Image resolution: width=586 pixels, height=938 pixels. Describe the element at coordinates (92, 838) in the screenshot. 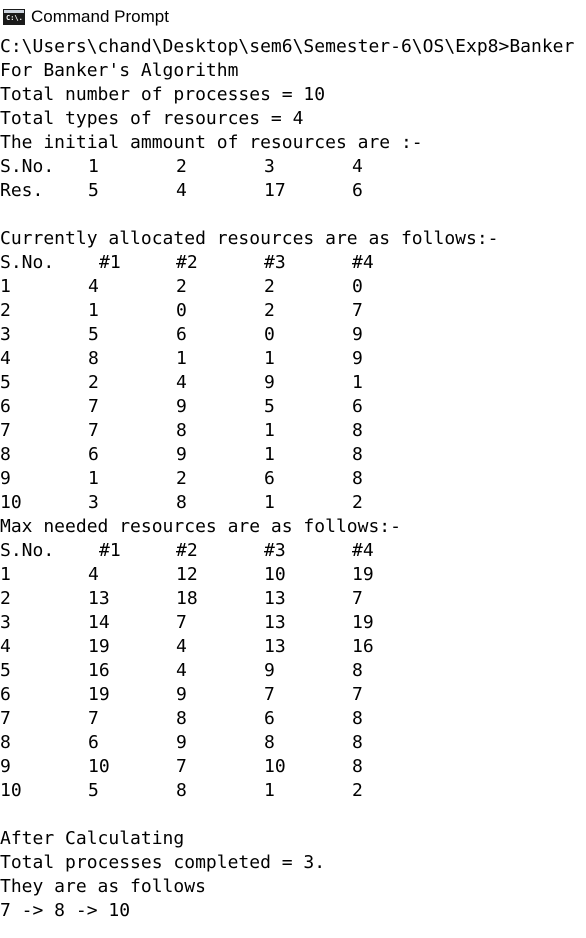

I see `after-calculating-line: After Calculating` at that location.